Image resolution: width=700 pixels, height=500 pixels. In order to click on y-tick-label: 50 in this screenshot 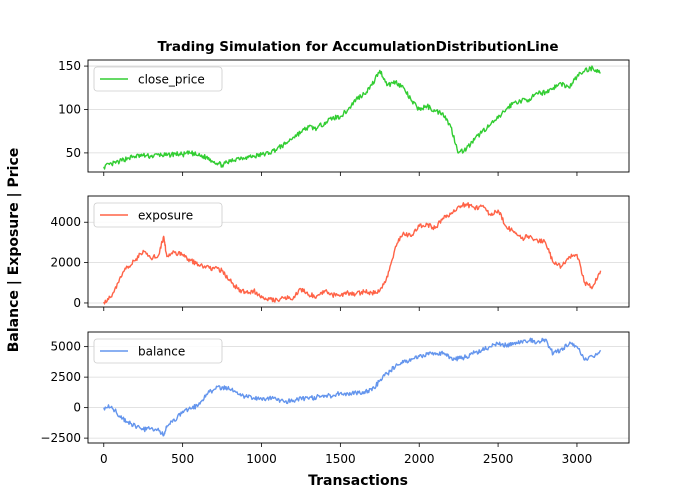, I will do `click(73, 153)`.